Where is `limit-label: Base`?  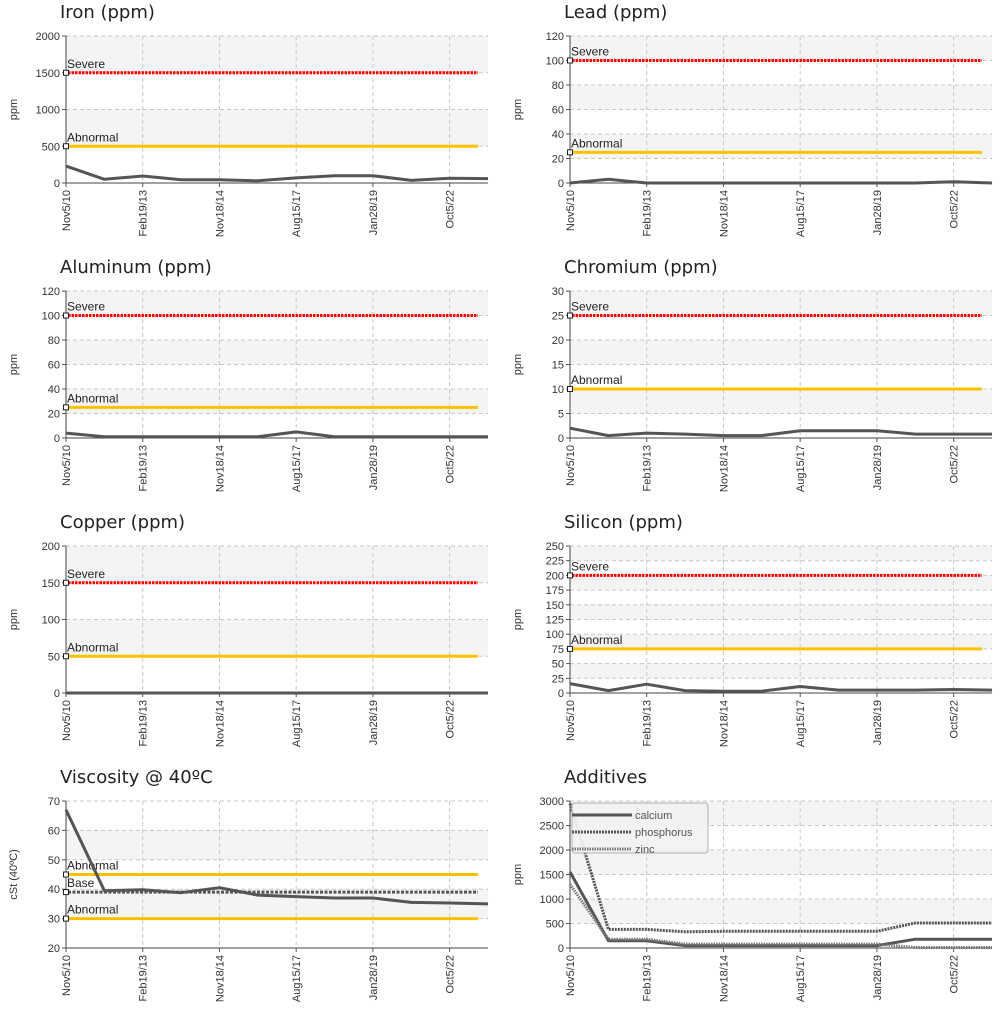
limit-label: Base is located at coordinates (81, 883).